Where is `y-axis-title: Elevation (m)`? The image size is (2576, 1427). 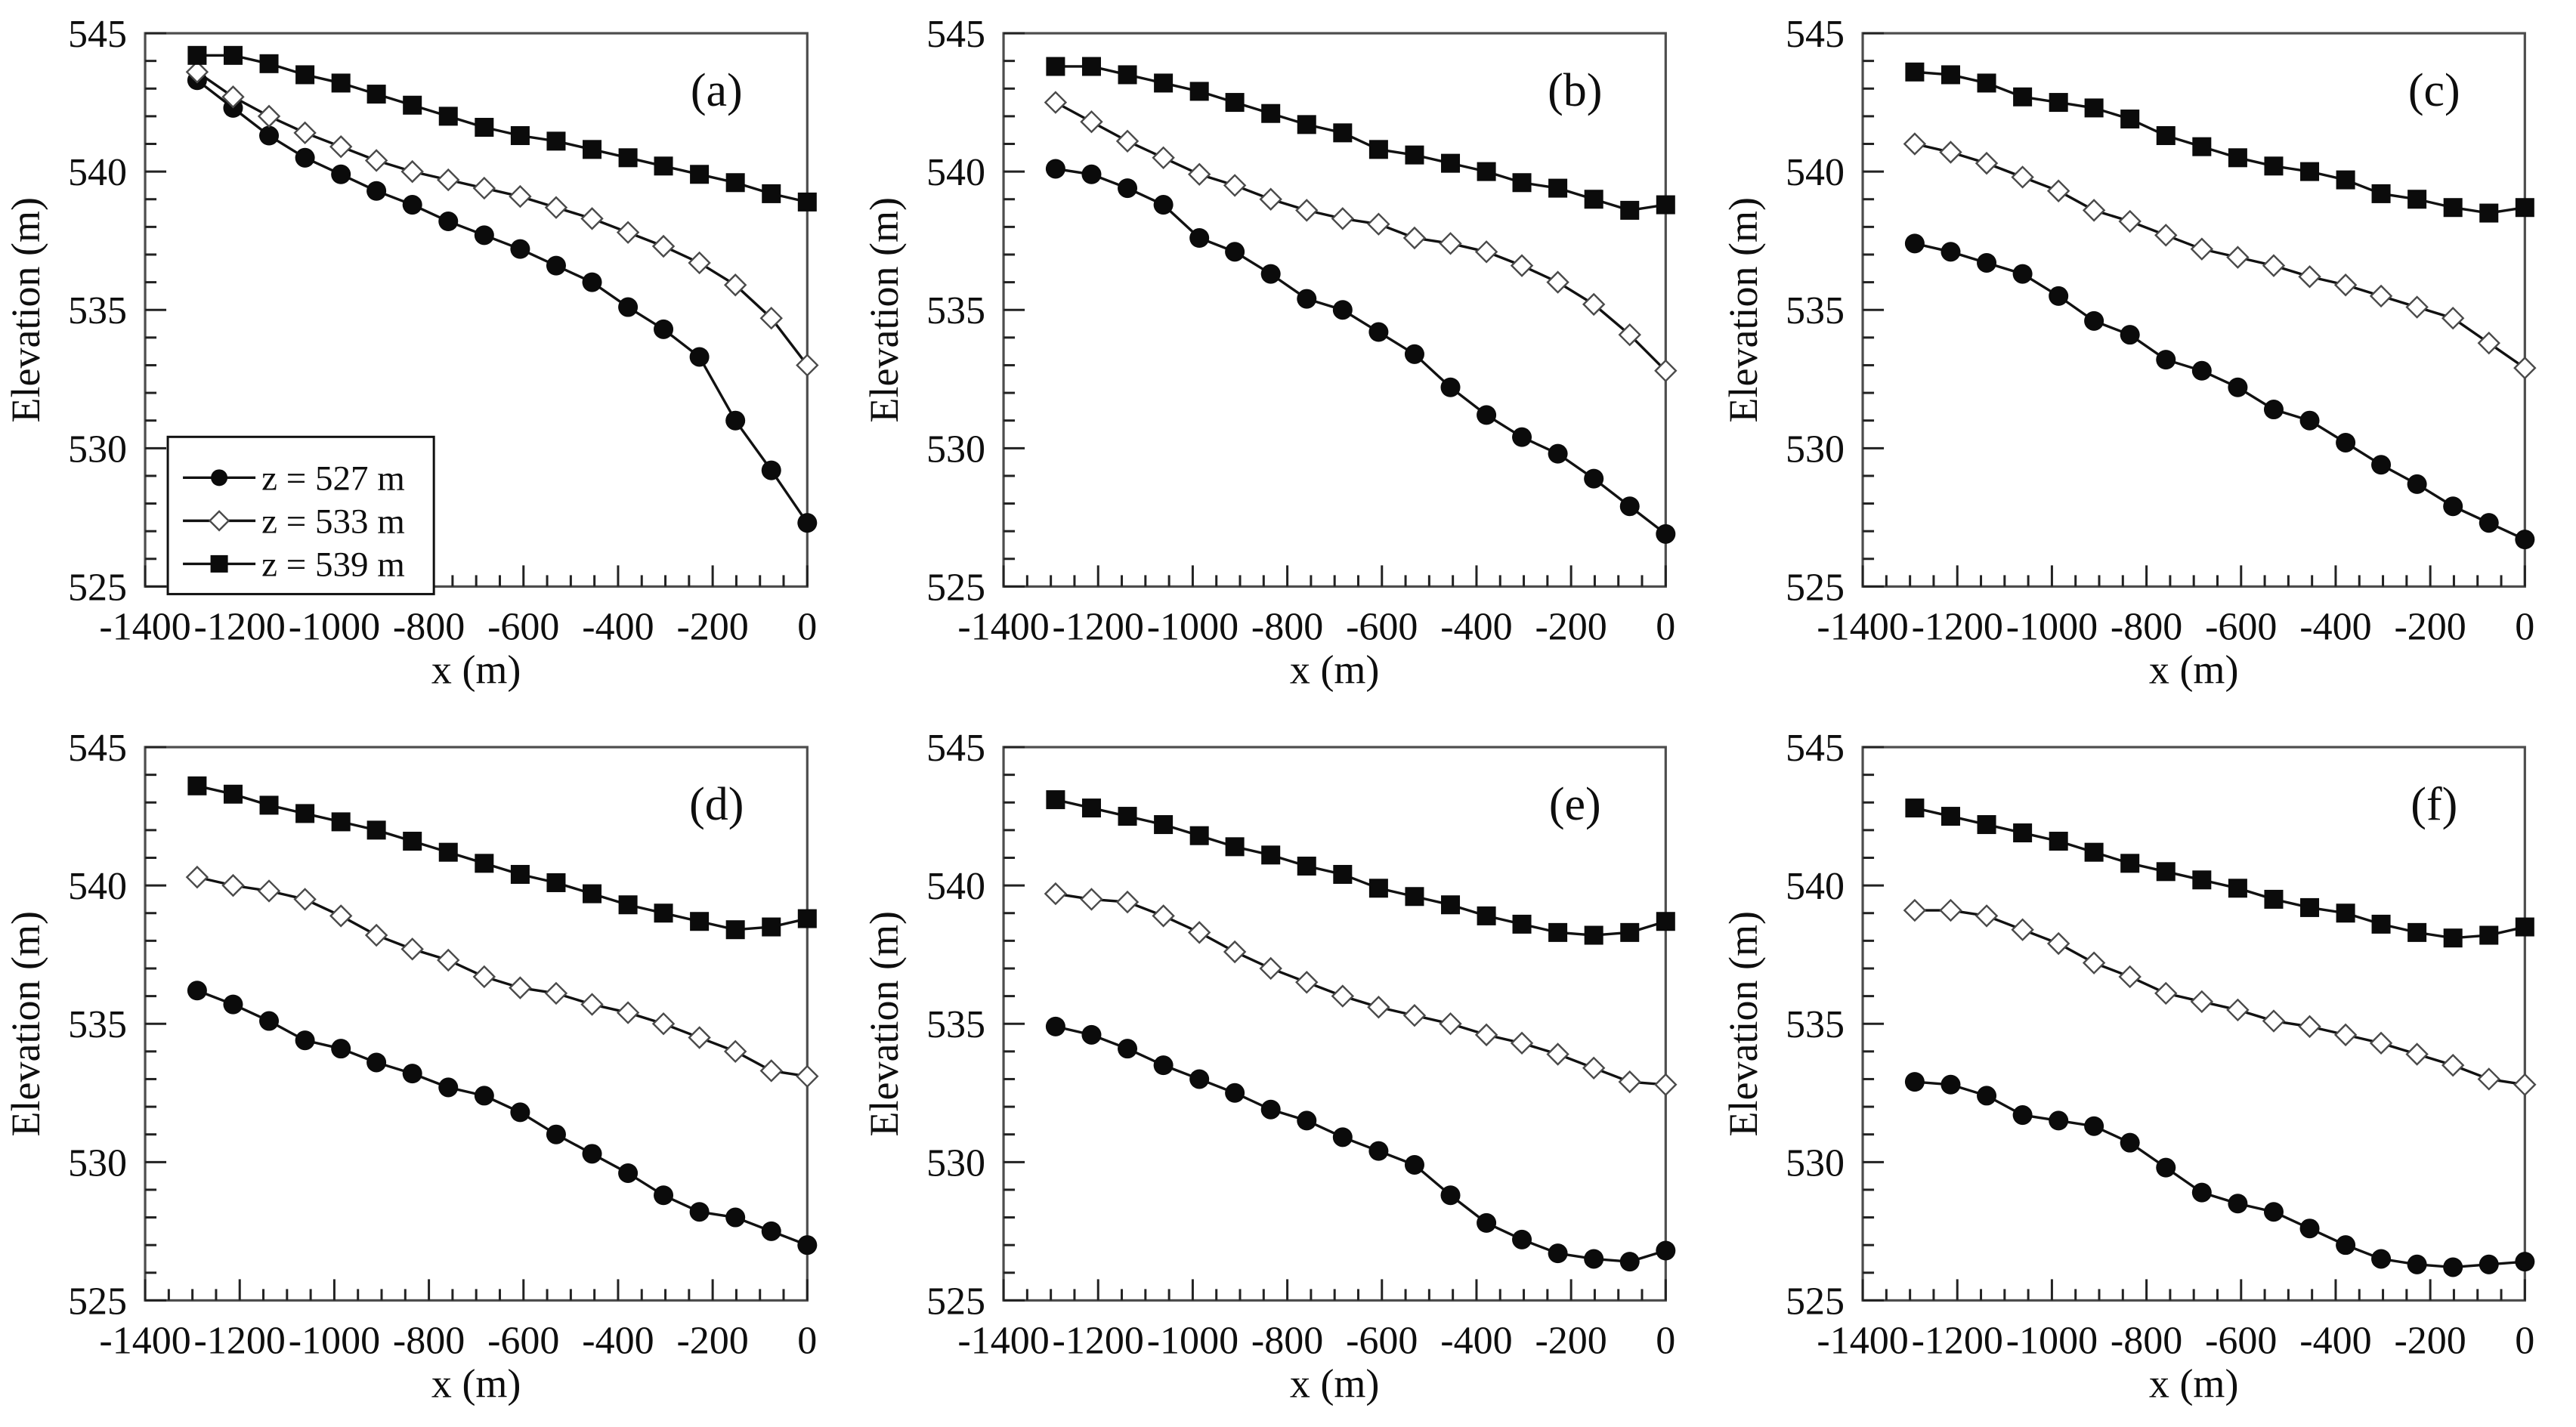 y-axis-title: Elevation (m) is located at coordinates (884, 310).